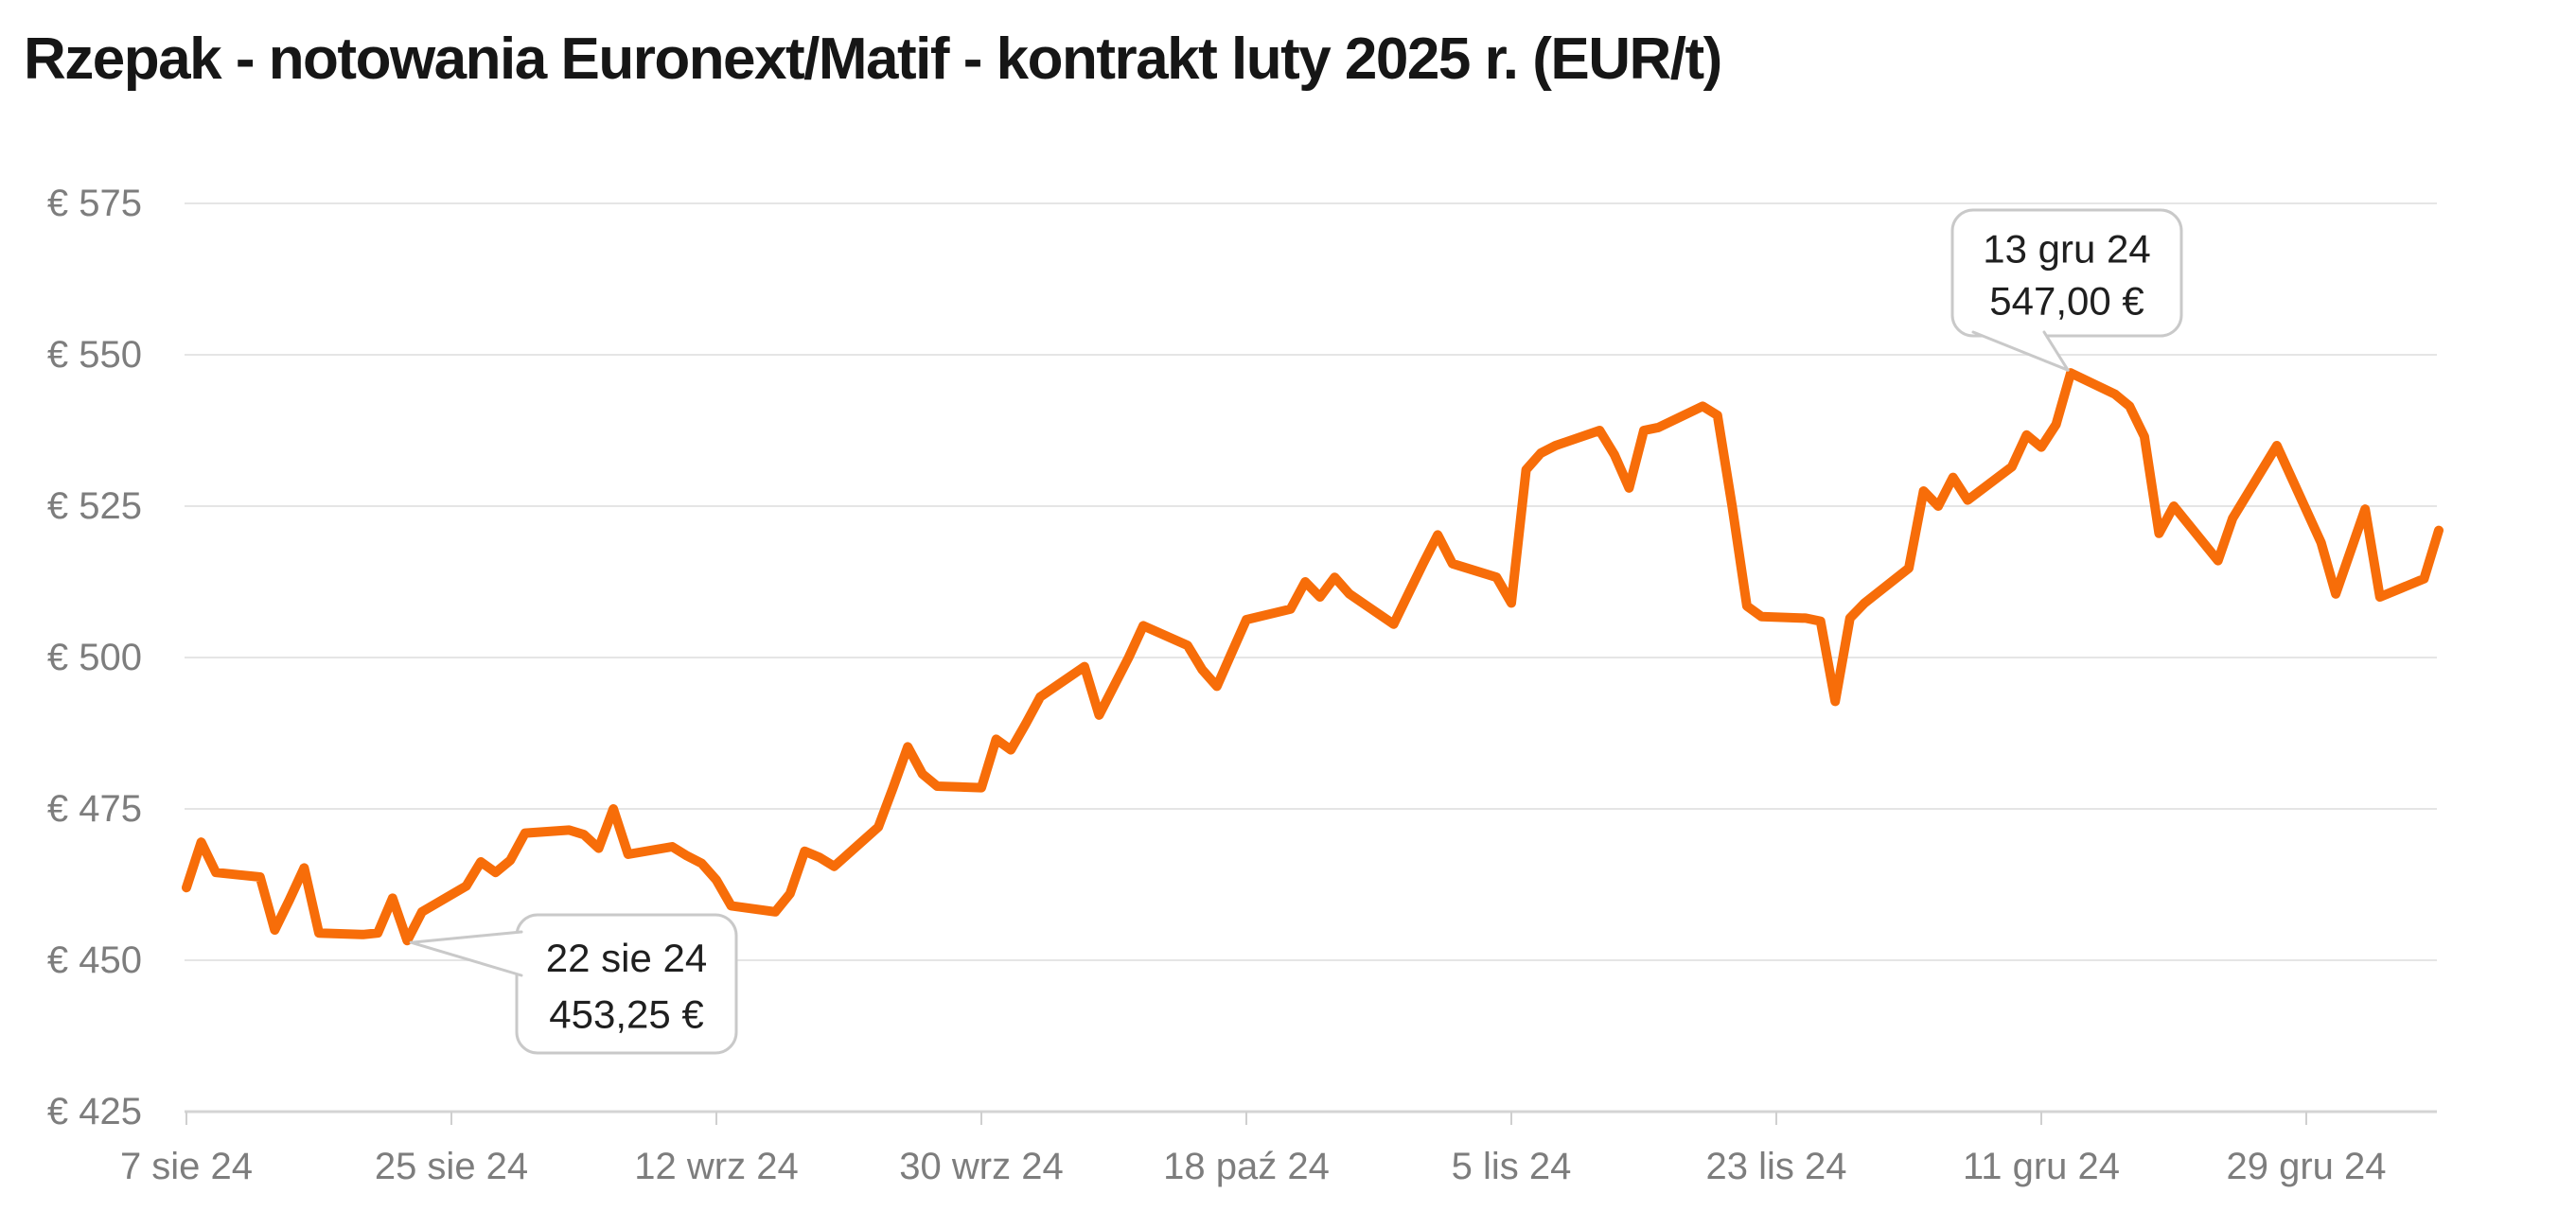 The width and height of the screenshot is (2576, 1228). What do you see at coordinates (94, 960) in the screenshot?
I see `y-axis-label-450: € 450` at bounding box center [94, 960].